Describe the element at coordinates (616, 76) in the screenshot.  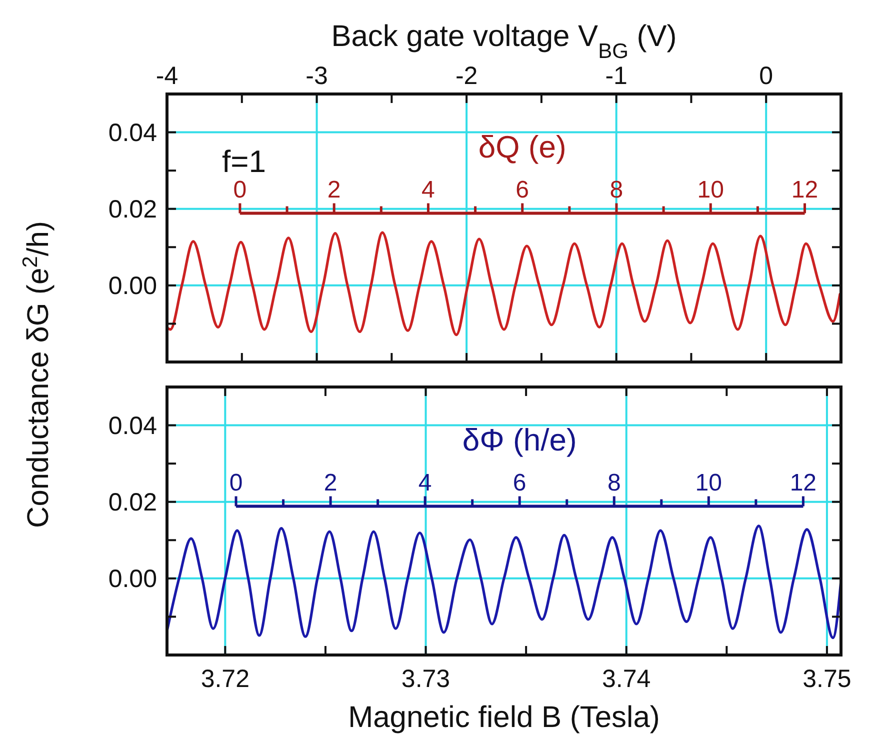
I see `x2-tick-label: -1` at that location.